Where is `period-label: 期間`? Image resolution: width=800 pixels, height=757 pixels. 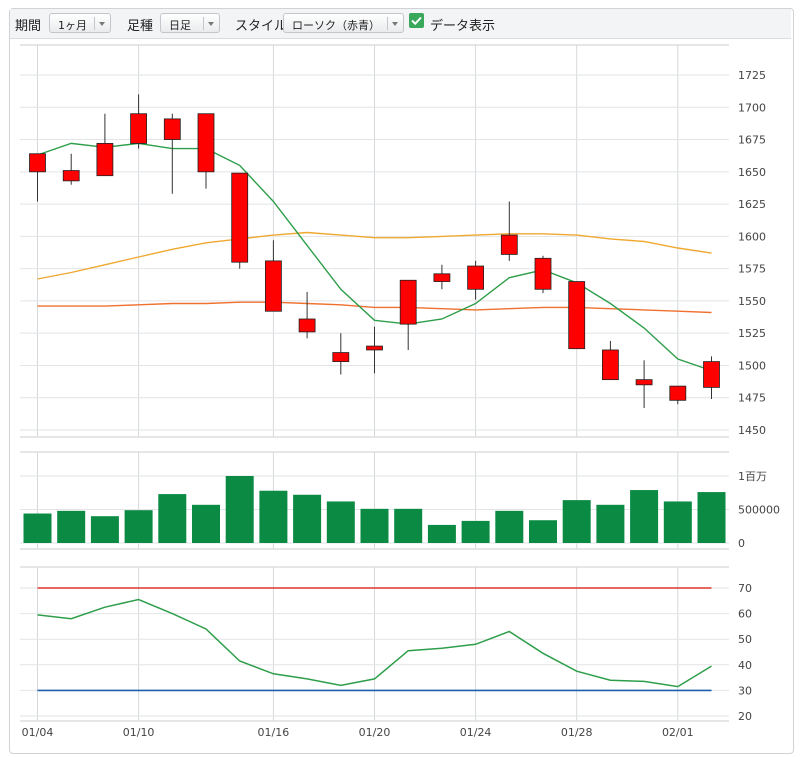 period-label: 期間 is located at coordinates (28, 26).